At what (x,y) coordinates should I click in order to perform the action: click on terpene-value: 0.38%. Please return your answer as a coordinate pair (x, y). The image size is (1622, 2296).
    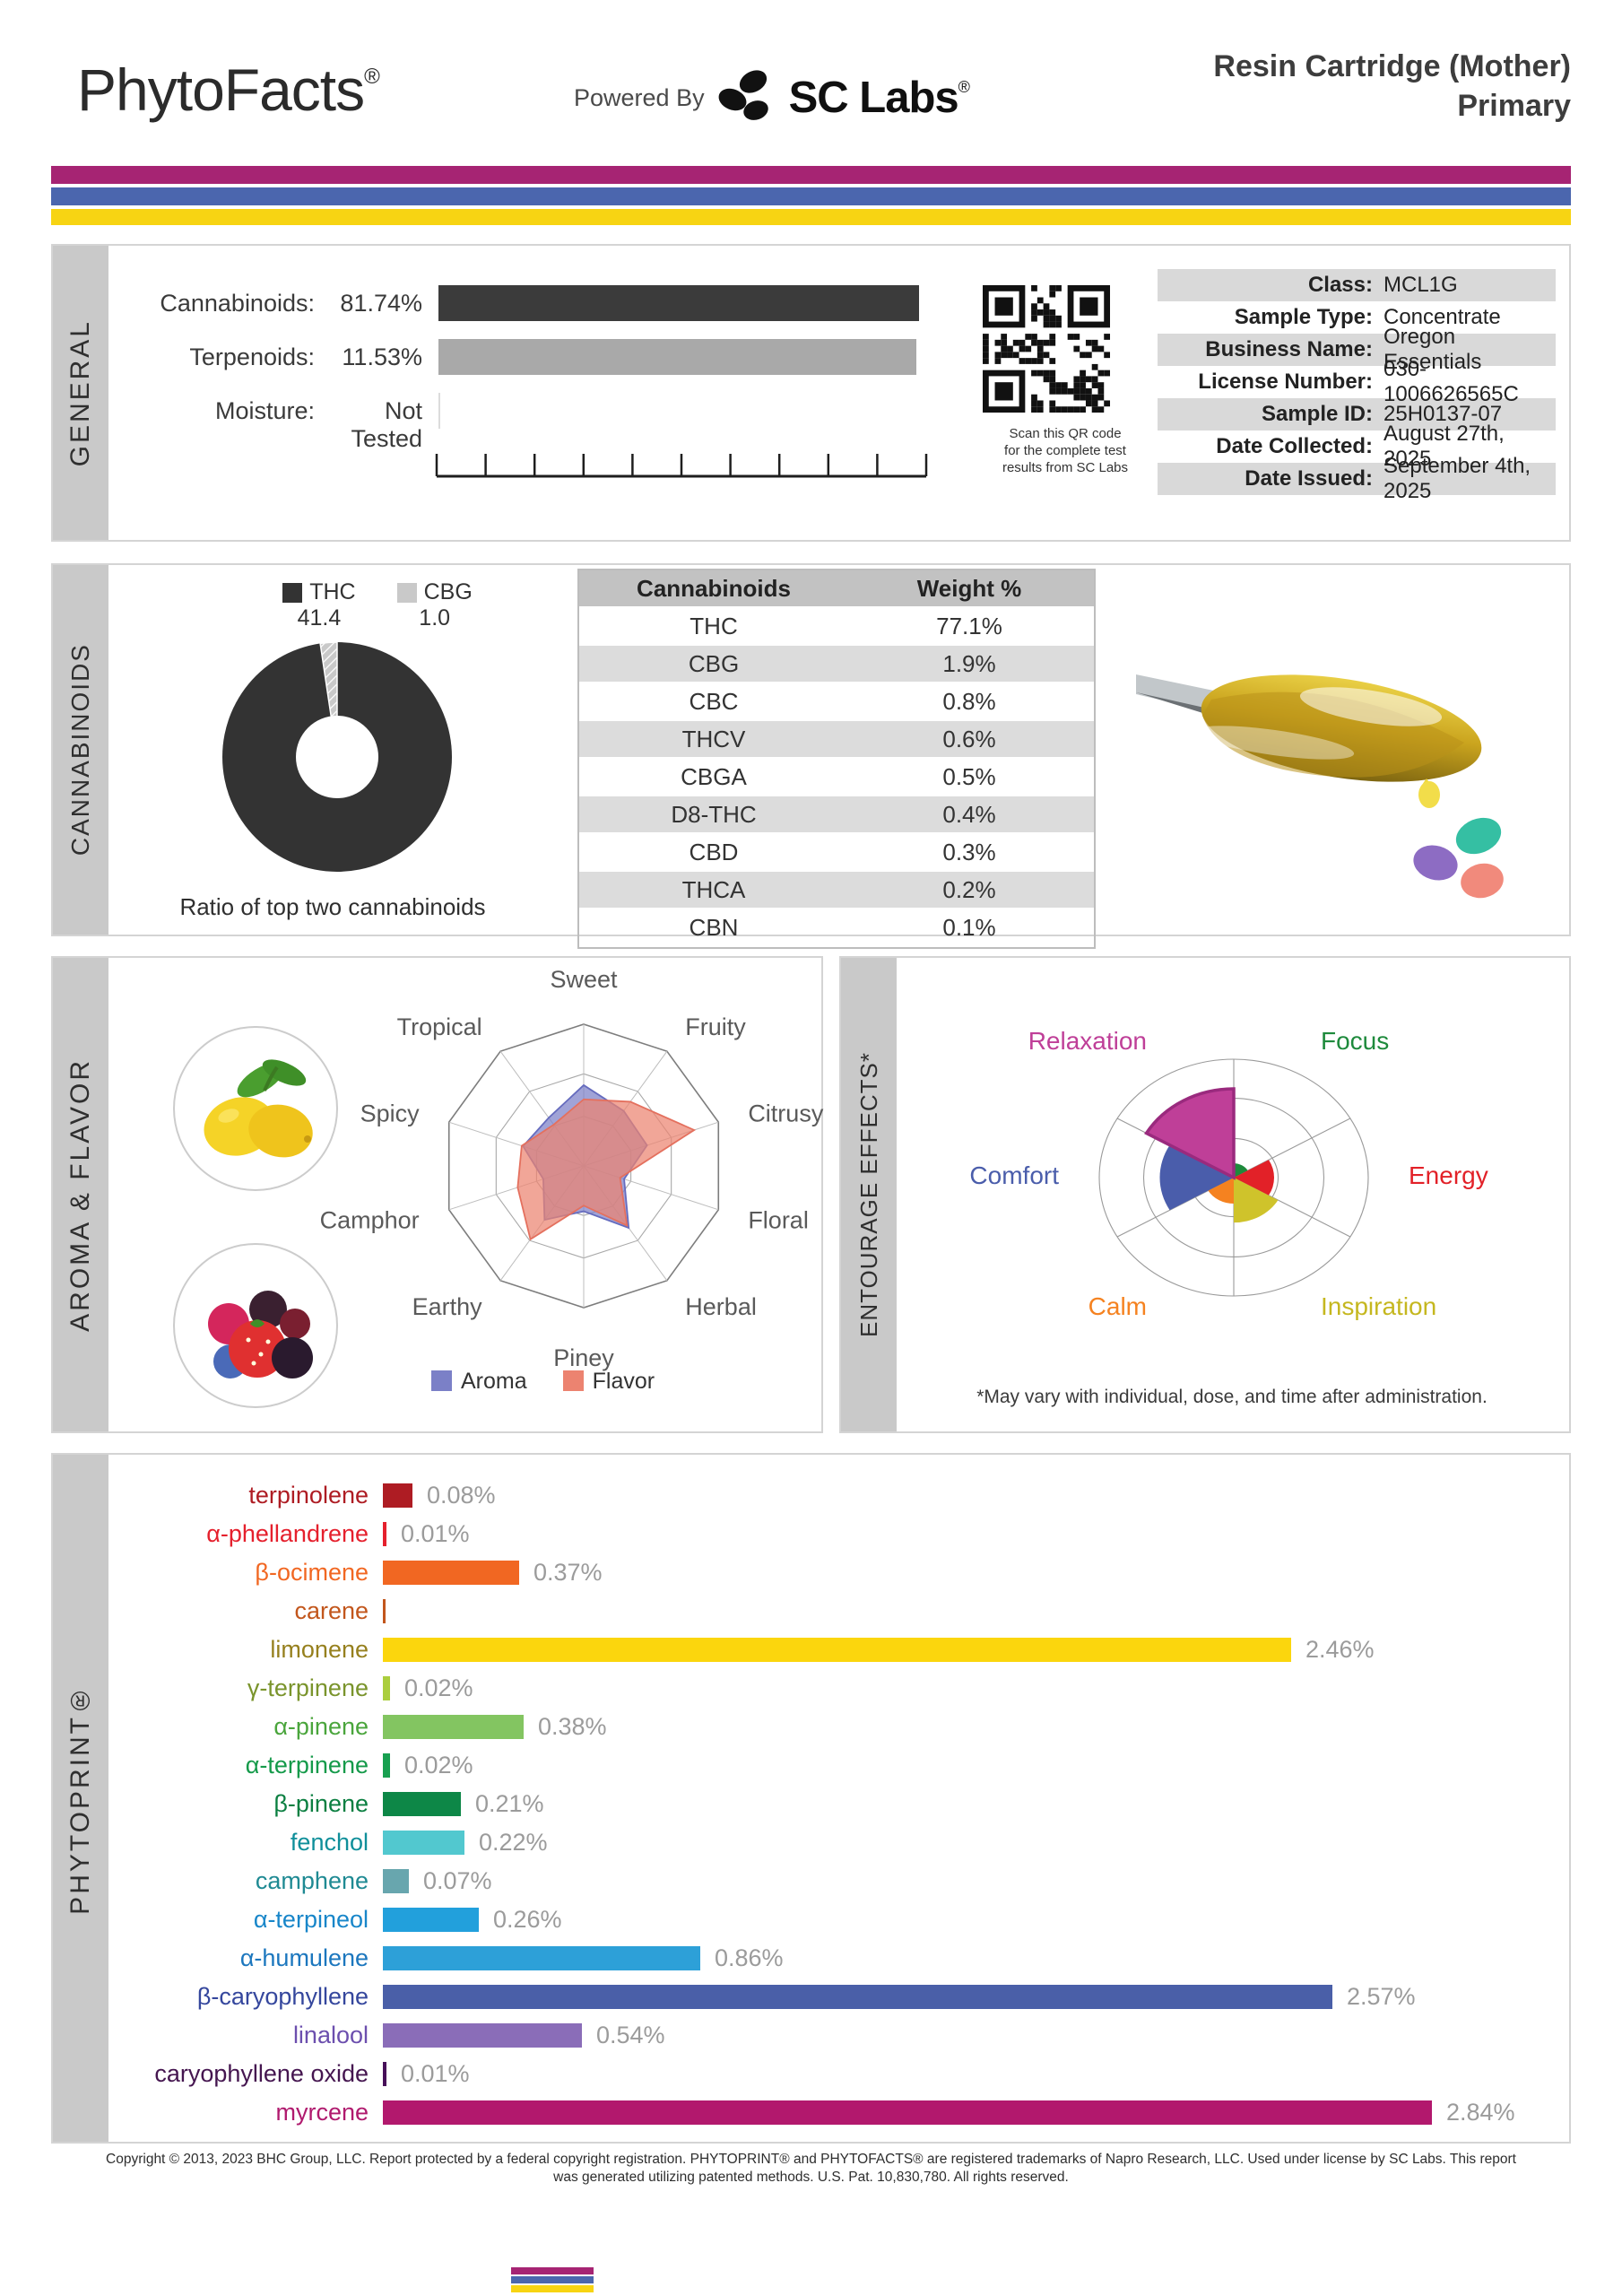
    Looking at the image, I should click on (572, 1726).